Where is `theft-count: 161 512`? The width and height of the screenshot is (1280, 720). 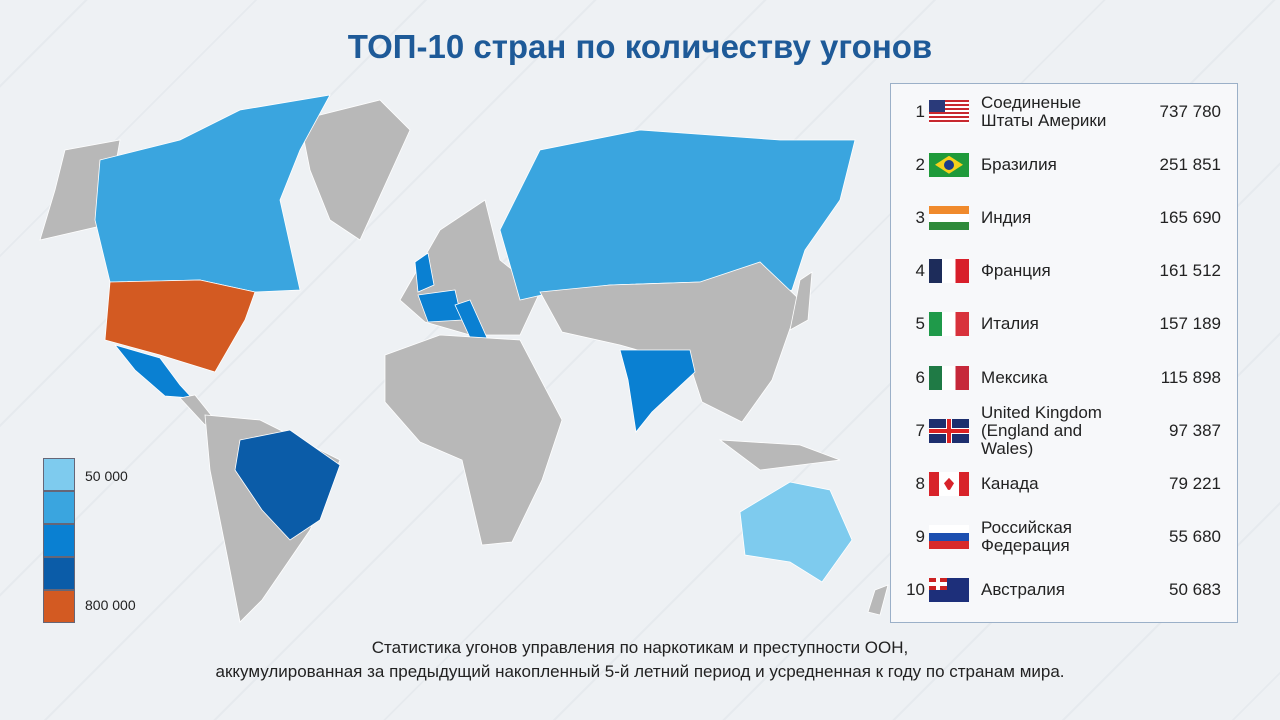
theft-count: 161 512 is located at coordinates (1190, 271).